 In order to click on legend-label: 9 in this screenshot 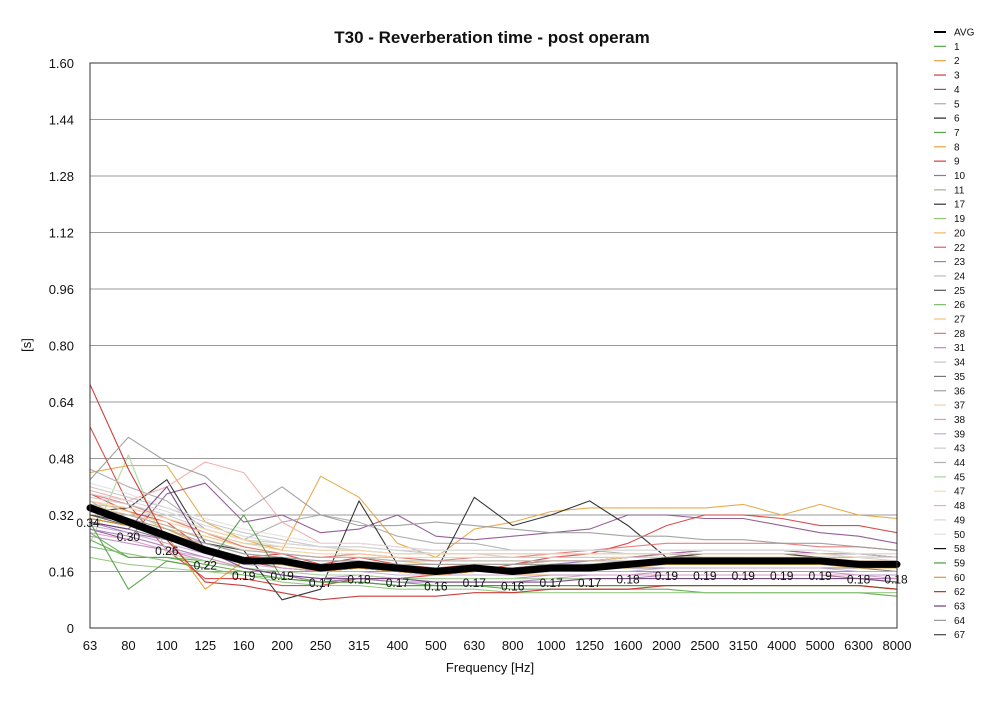, I will do `click(957, 162)`.